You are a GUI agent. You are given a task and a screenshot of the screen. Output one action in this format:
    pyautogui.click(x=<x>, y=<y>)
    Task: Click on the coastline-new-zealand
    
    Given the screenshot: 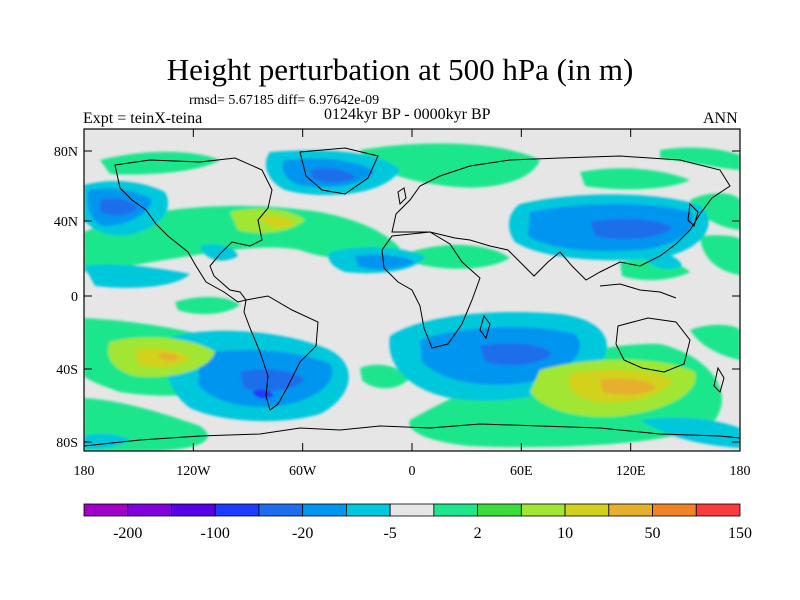 What is the action you would take?
    pyautogui.click(x=719, y=379)
    